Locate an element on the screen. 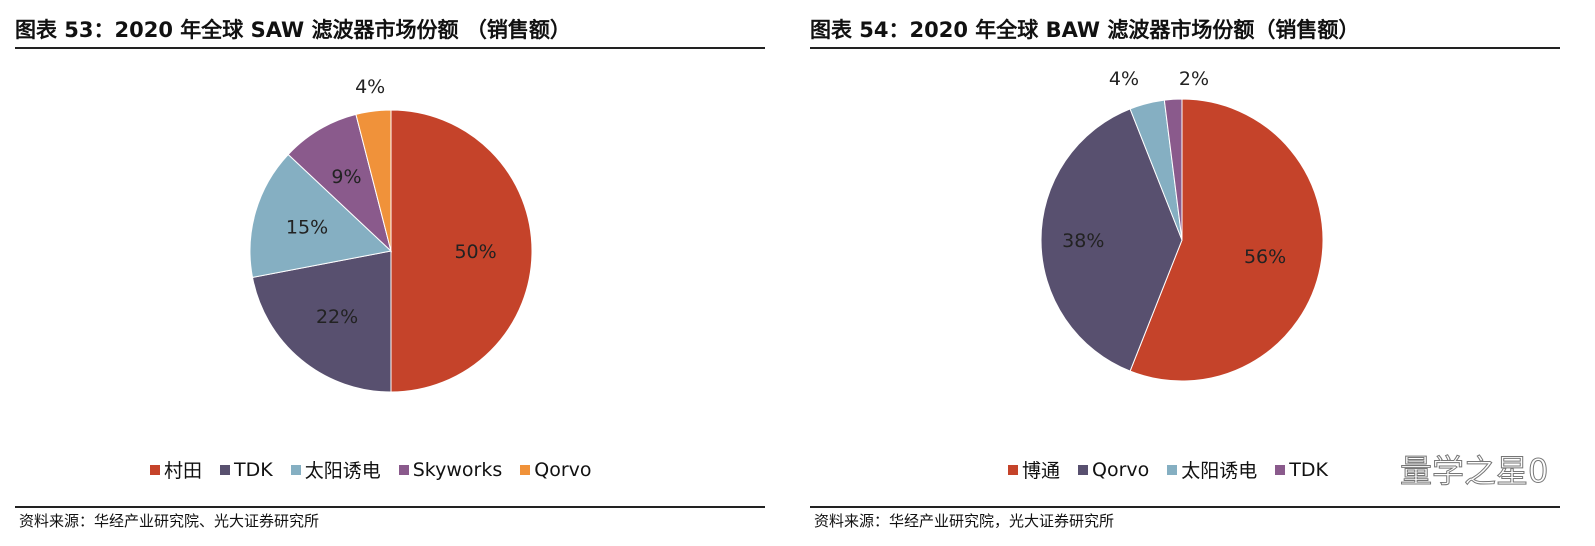  legend-label: 村田 is located at coordinates (183, 471).